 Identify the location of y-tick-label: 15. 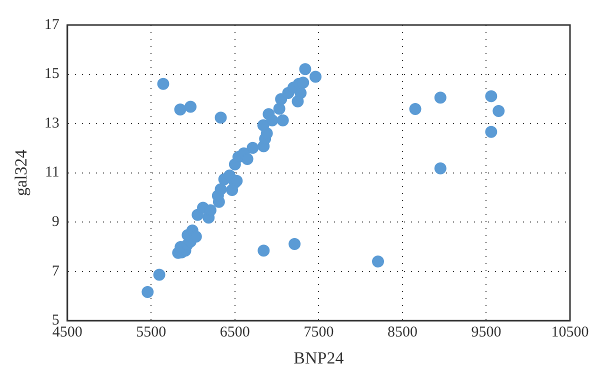
(52, 74).